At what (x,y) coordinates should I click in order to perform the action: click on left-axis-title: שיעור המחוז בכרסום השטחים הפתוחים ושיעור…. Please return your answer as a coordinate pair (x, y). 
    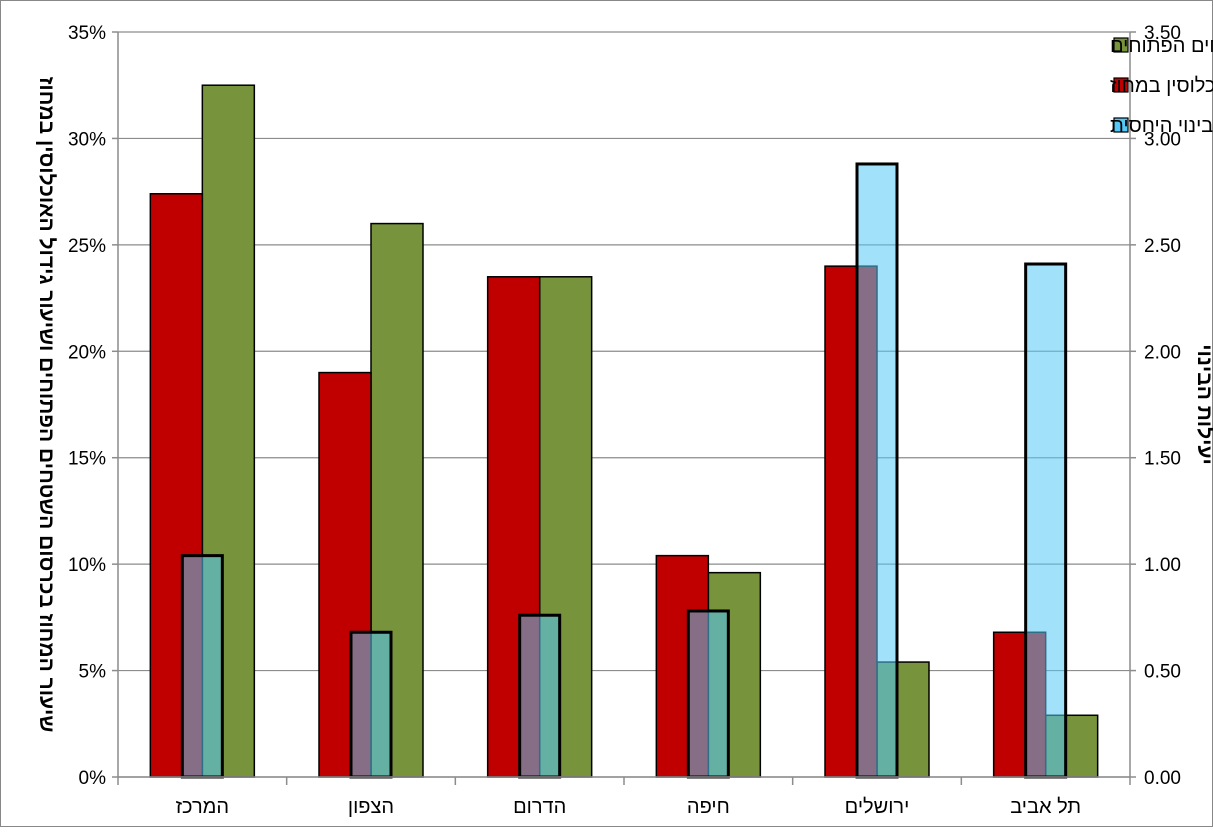
    Looking at the image, I should click on (46, 405).